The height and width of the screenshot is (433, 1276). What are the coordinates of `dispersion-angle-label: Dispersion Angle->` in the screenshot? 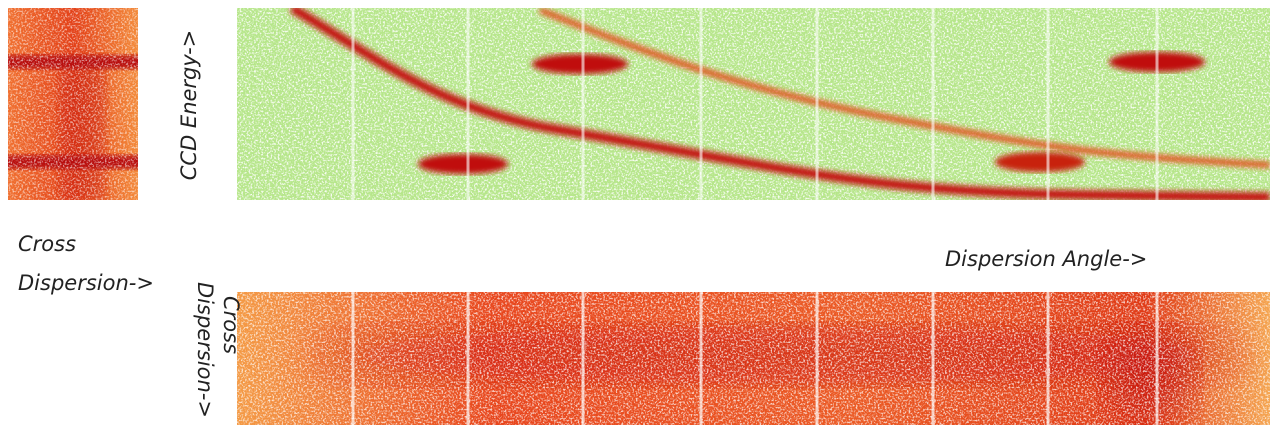 It's located at (1046, 259).